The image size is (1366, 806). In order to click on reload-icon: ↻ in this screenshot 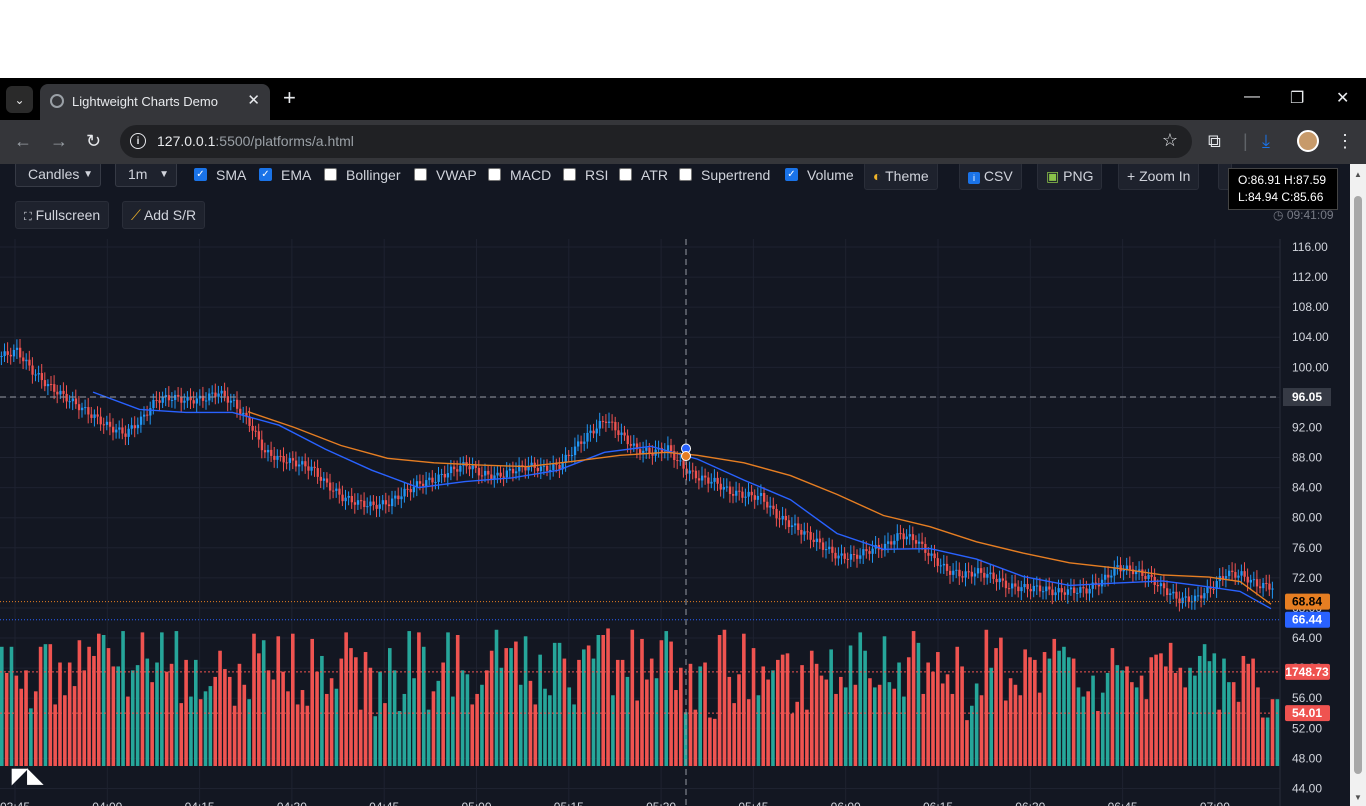, I will do `click(94, 141)`.